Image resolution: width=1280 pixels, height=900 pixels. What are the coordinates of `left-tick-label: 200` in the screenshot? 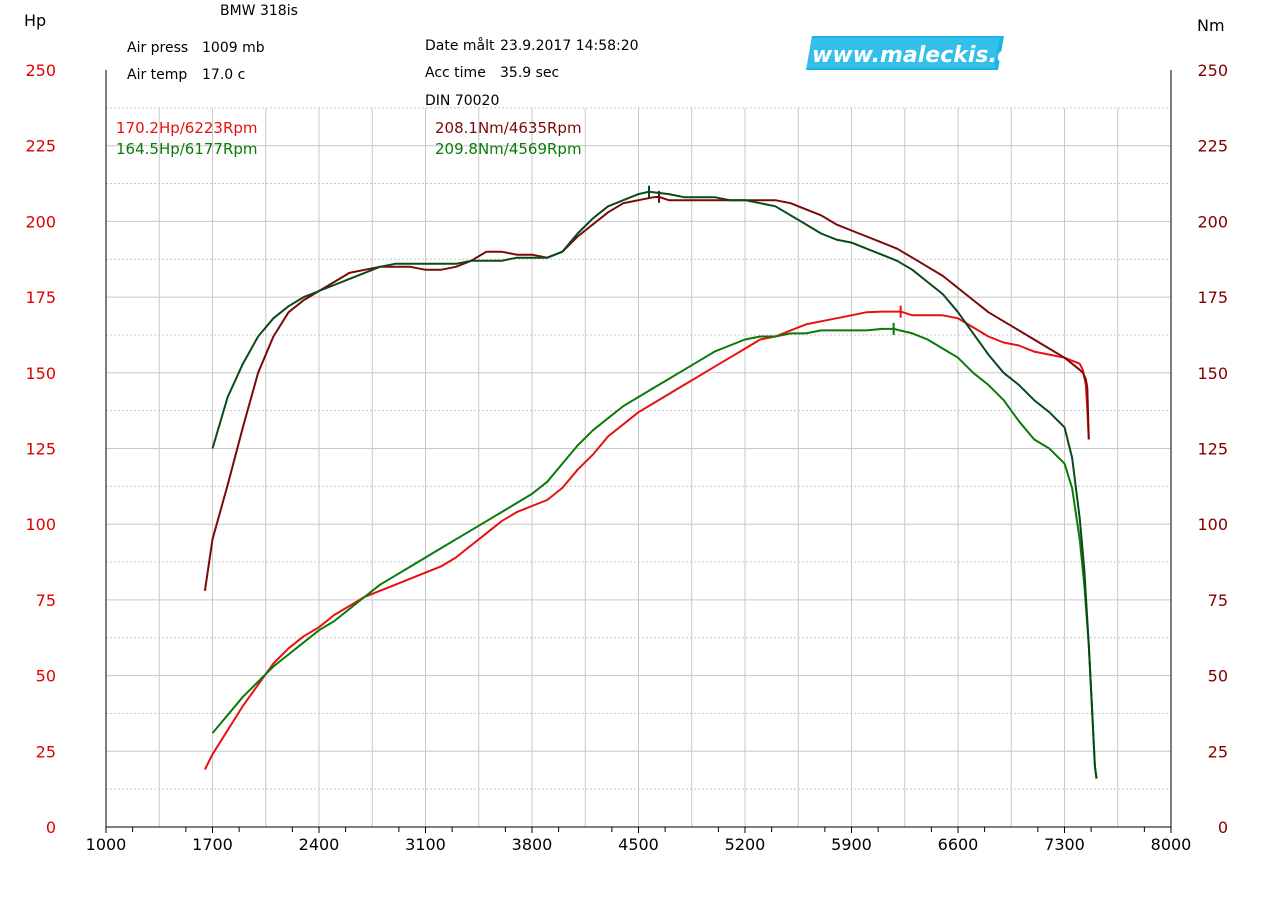 It's located at (40, 221).